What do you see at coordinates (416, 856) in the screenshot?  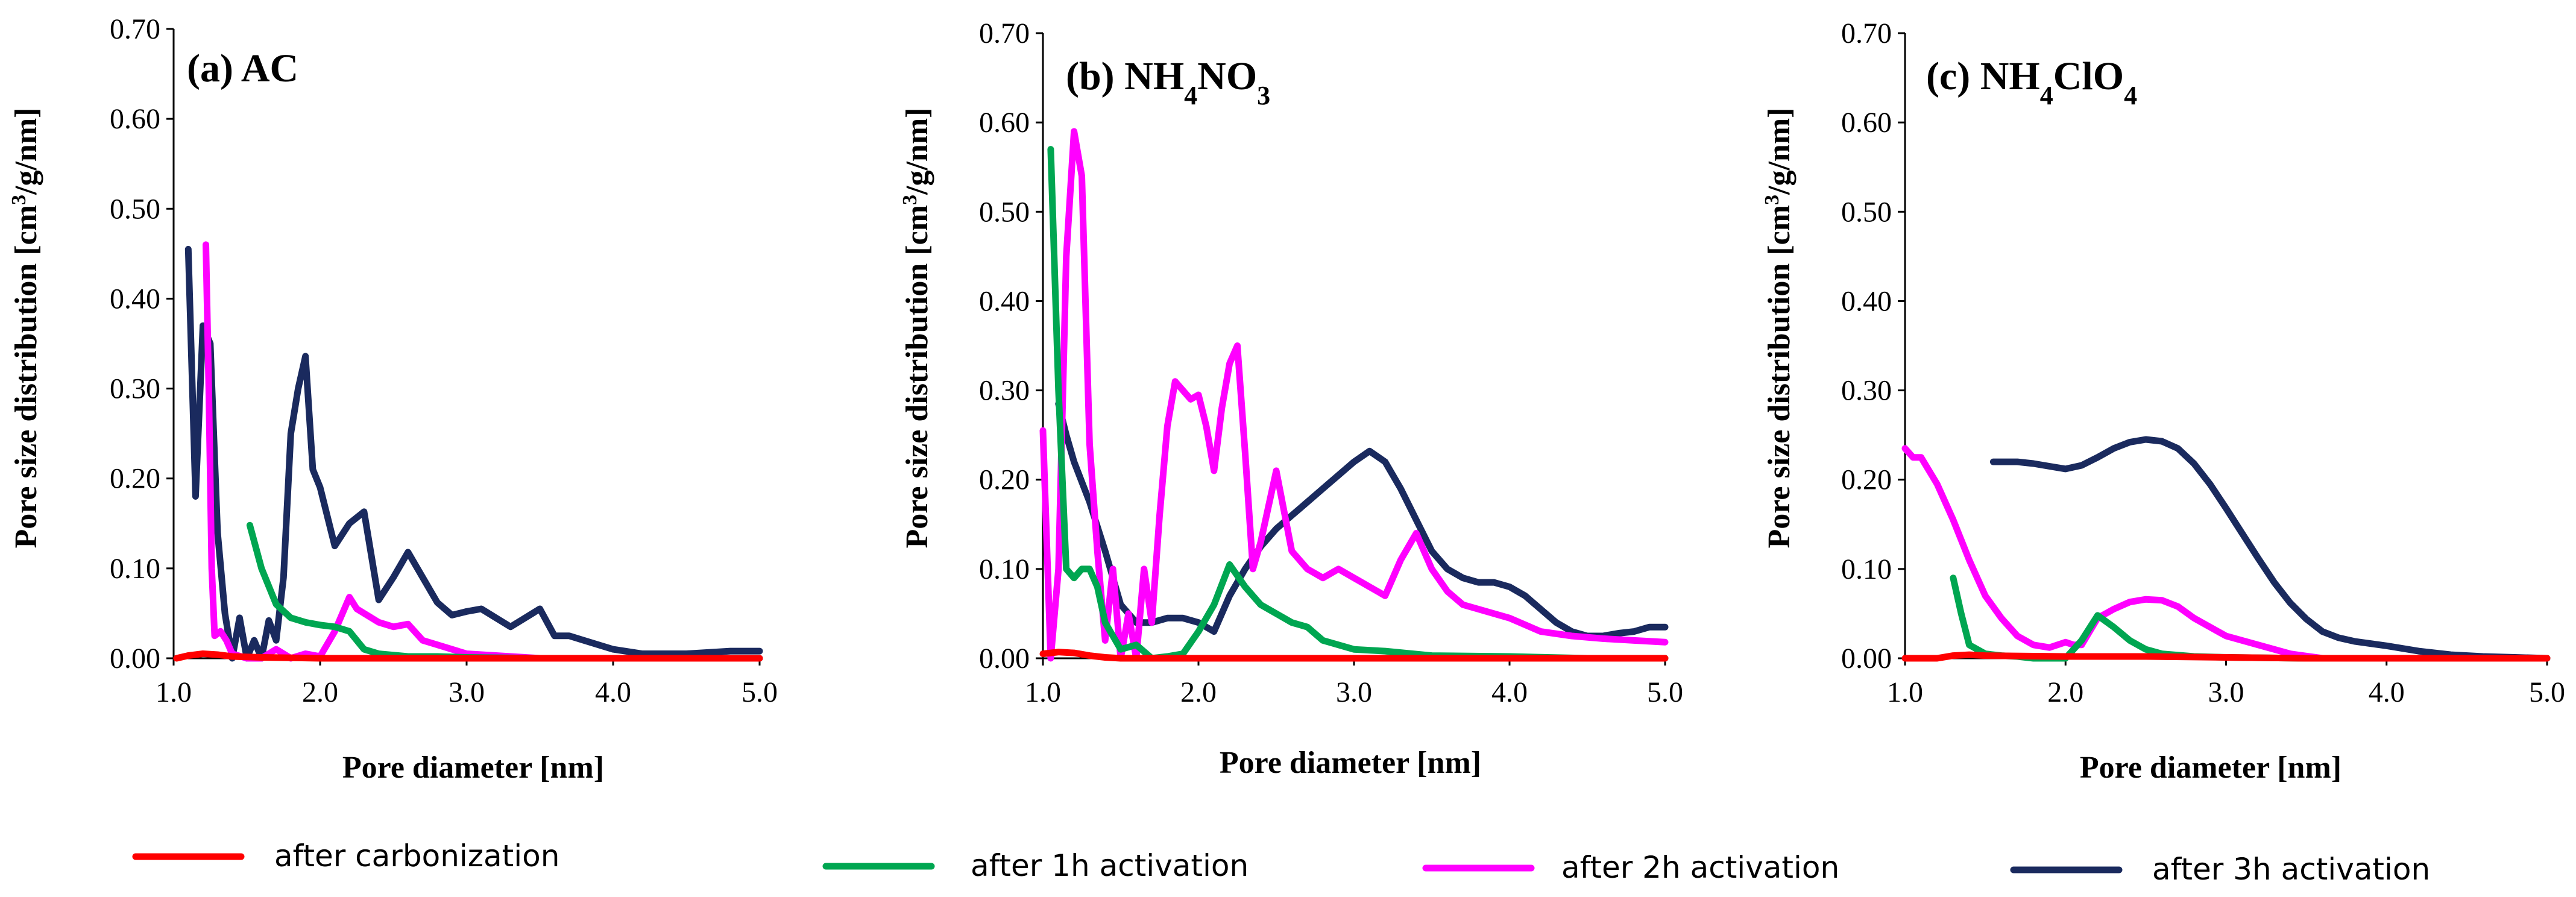 I see `legend-label-carbonization: after carbonization` at bounding box center [416, 856].